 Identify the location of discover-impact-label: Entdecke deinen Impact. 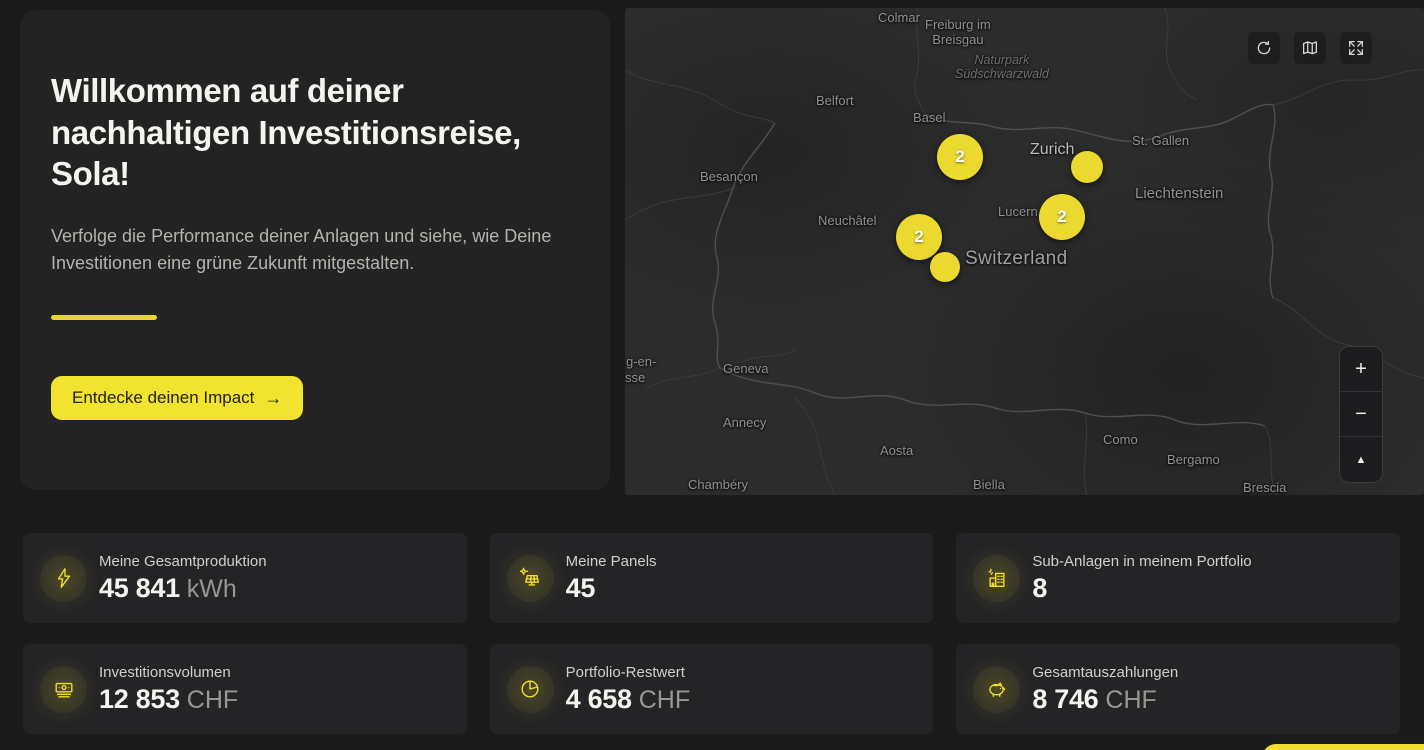
(163, 397).